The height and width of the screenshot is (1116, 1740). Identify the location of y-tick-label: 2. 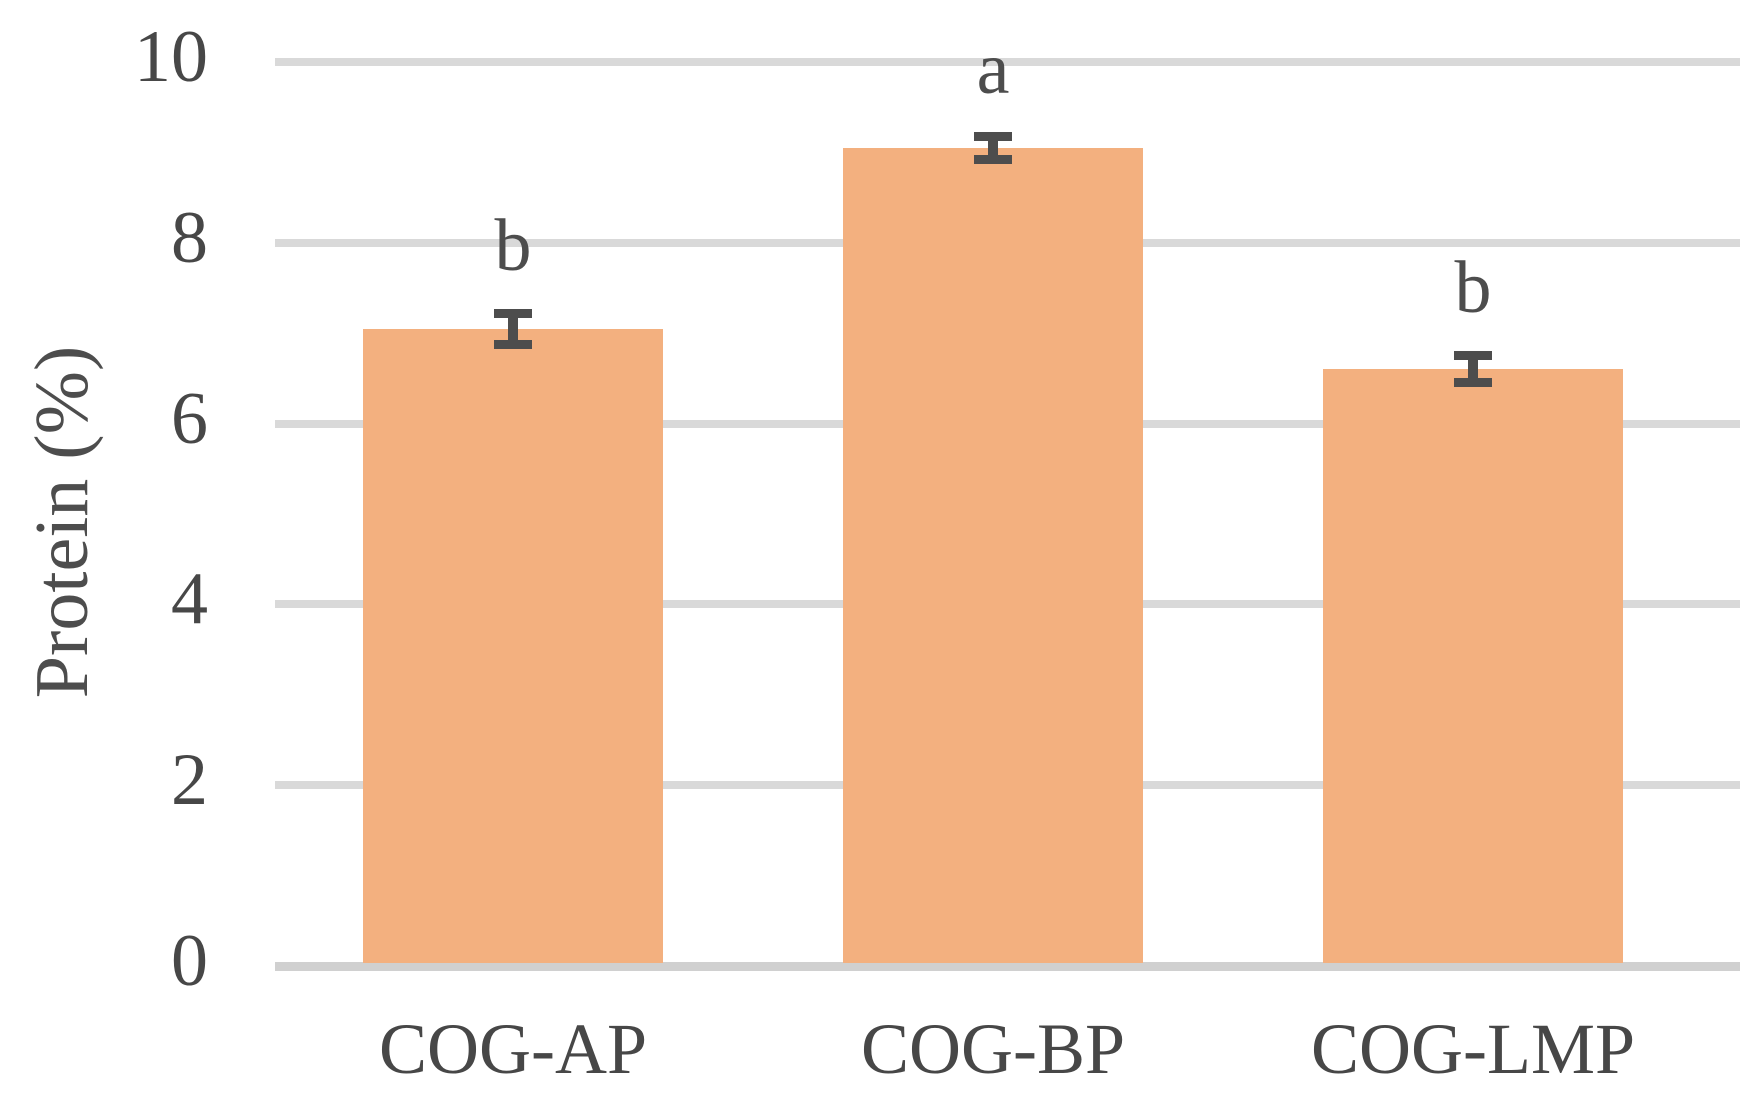
(189, 780).